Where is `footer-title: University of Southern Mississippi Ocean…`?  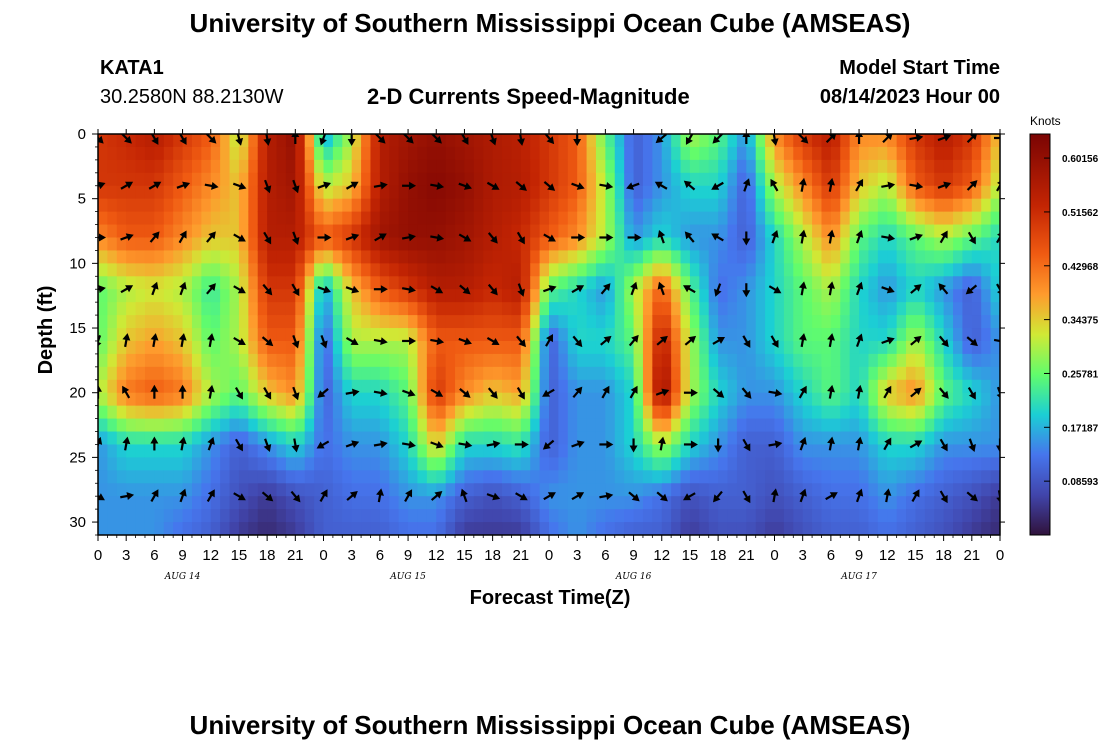
footer-title: University of Southern Mississippi Ocean… is located at coordinates (550, 725).